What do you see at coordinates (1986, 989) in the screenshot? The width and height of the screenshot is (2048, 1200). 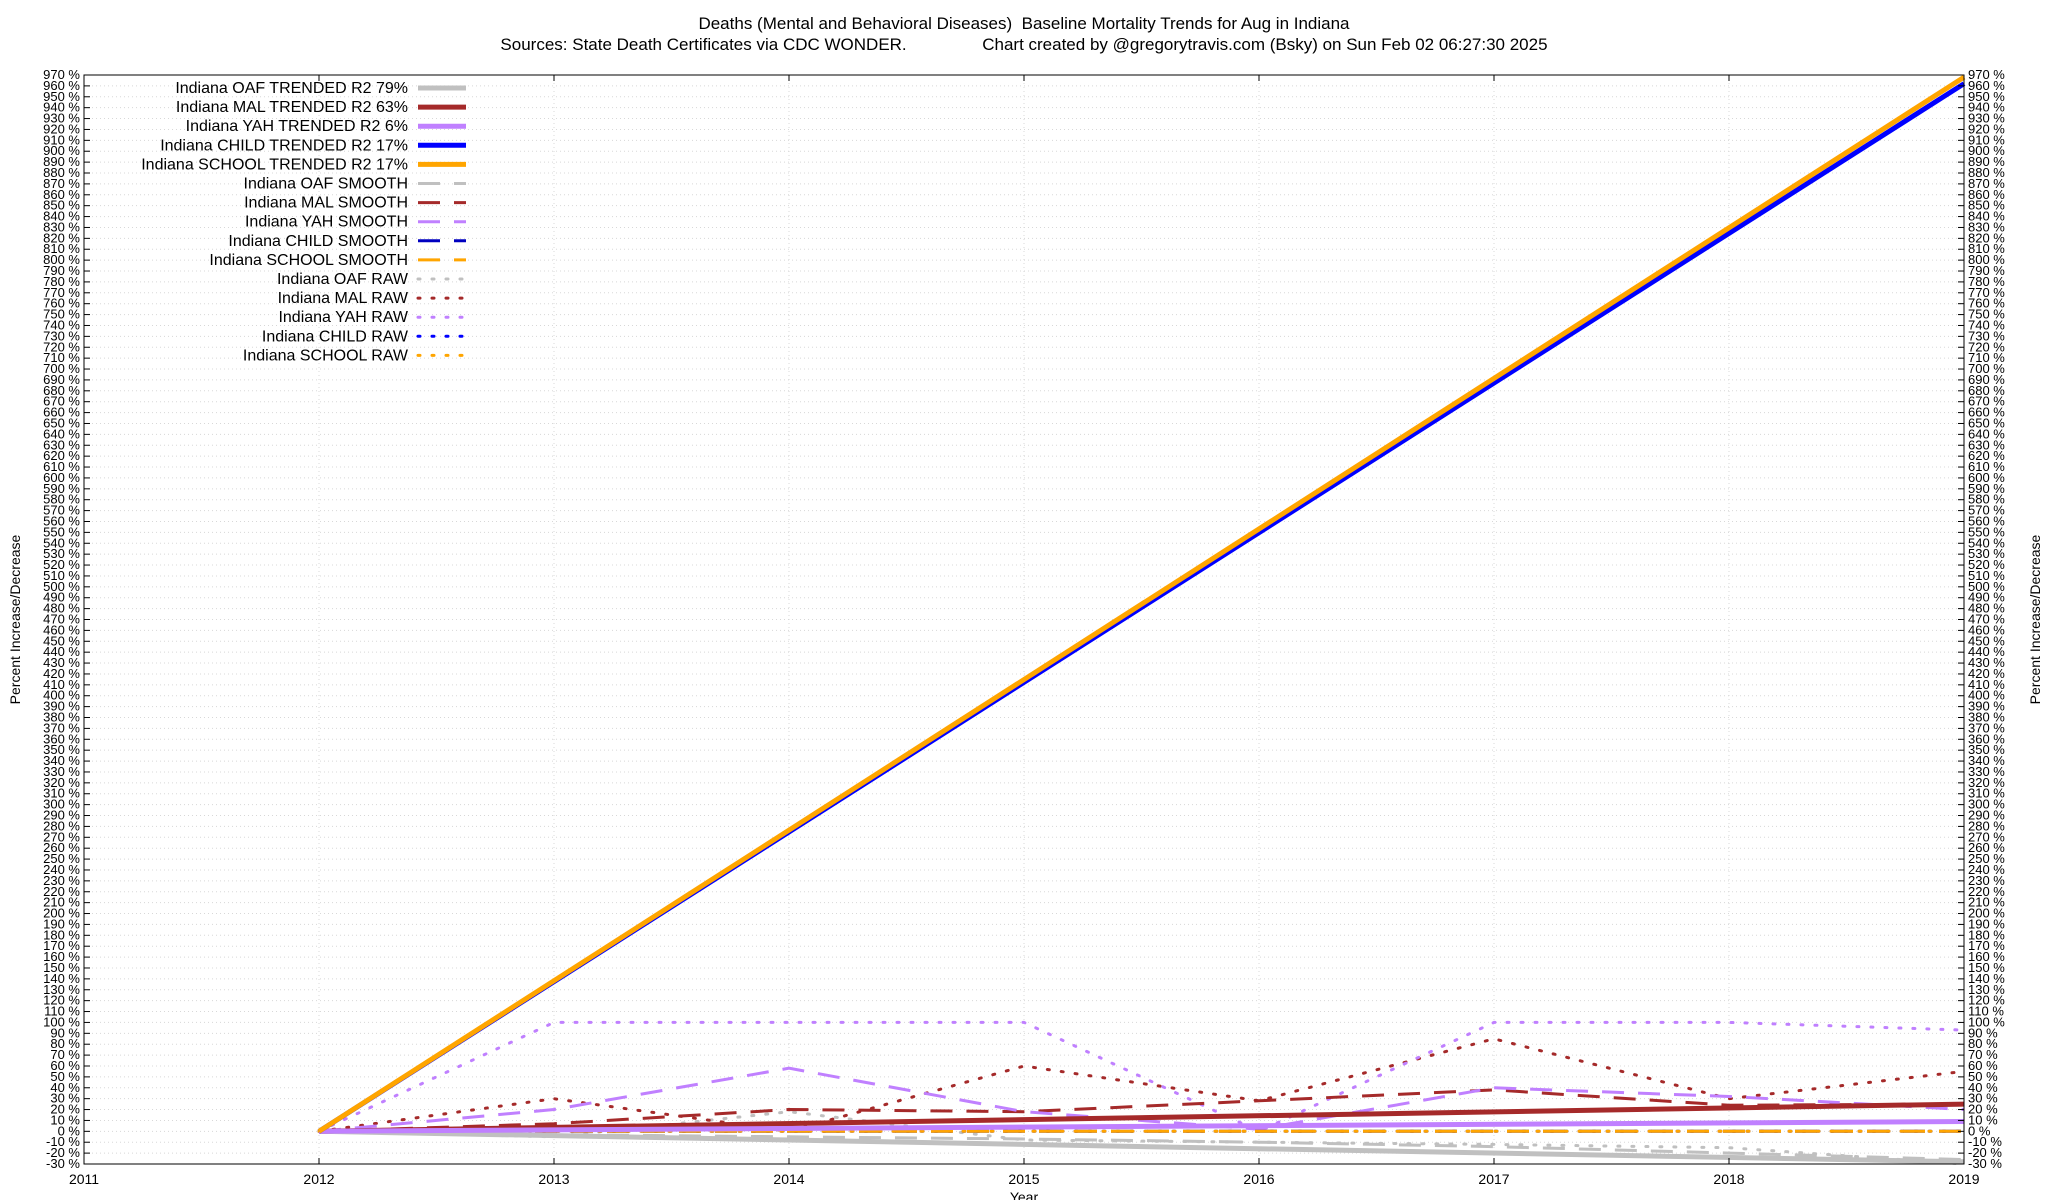 I see `y2-tick-label: 130 %` at bounding box center [1986, 989].